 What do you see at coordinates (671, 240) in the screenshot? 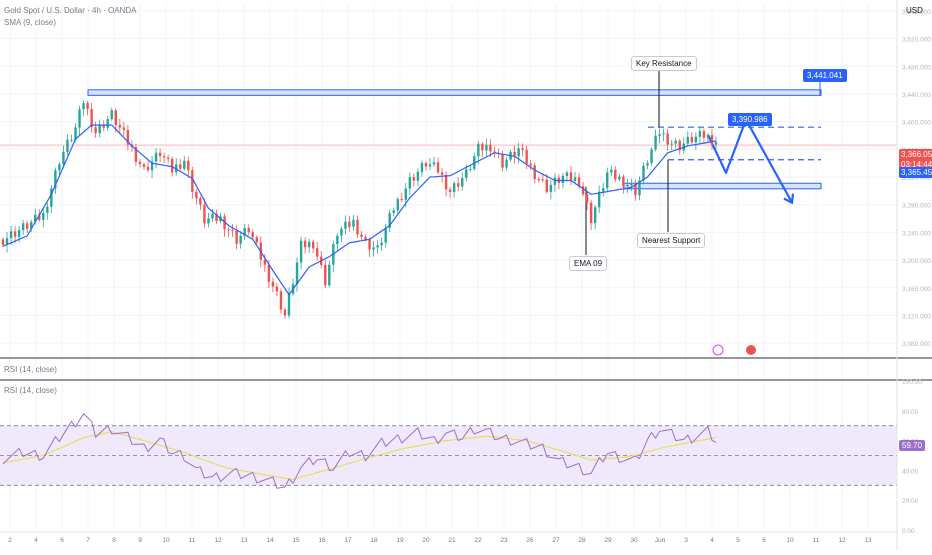
I see `nearest-support-label: Nearest Support` at bounding box center [671, 240].